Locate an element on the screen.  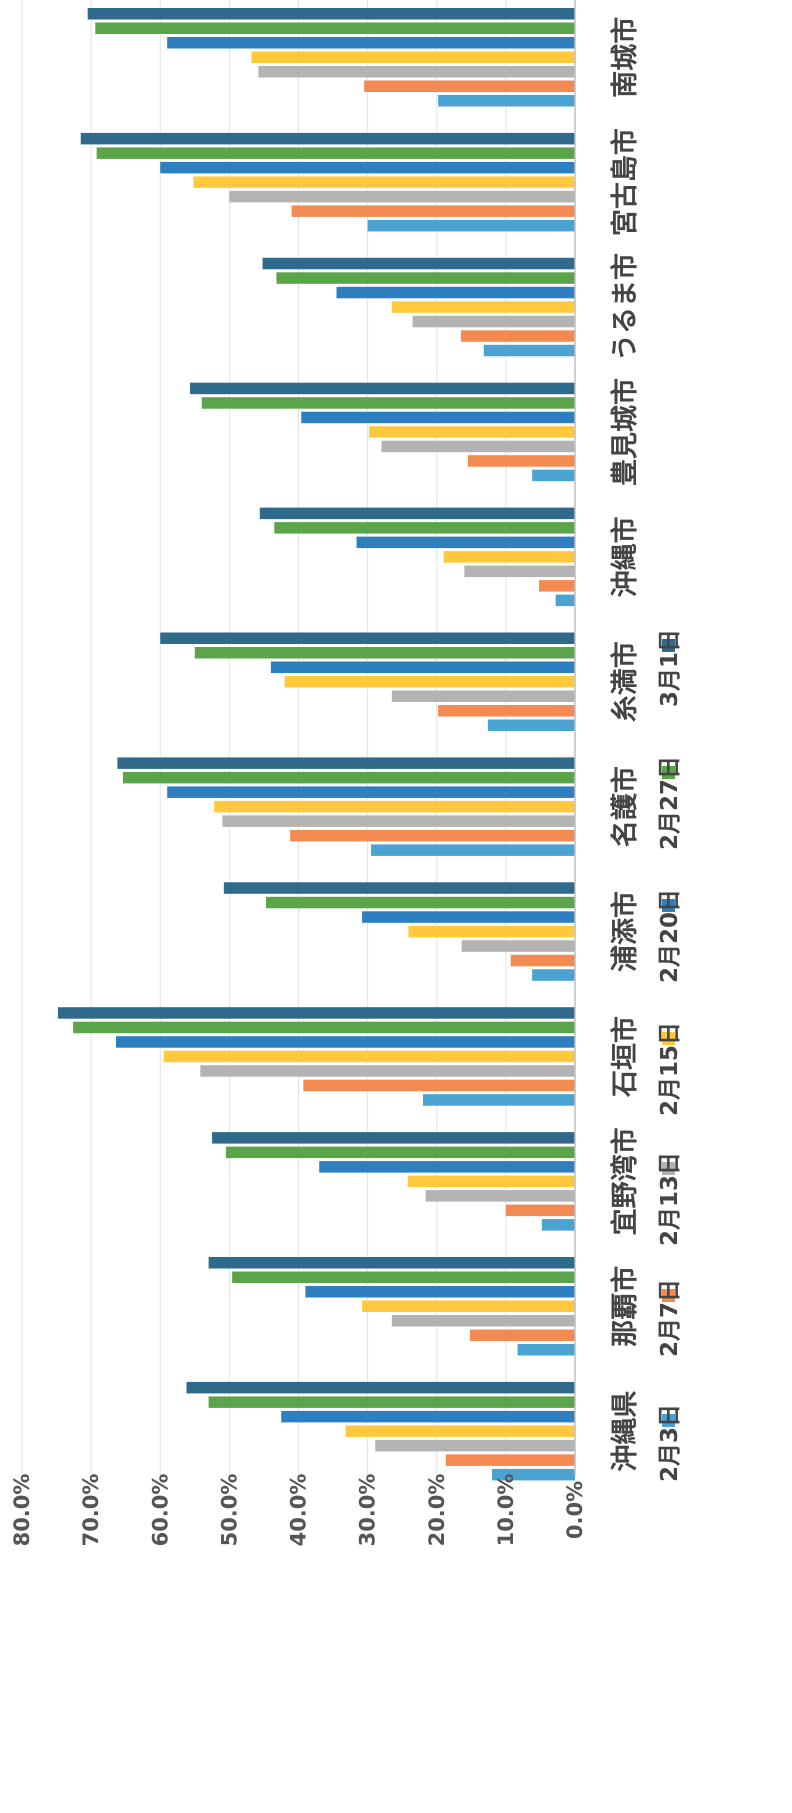
category-label: 豊見城市 is located at coordinates (625, 432).